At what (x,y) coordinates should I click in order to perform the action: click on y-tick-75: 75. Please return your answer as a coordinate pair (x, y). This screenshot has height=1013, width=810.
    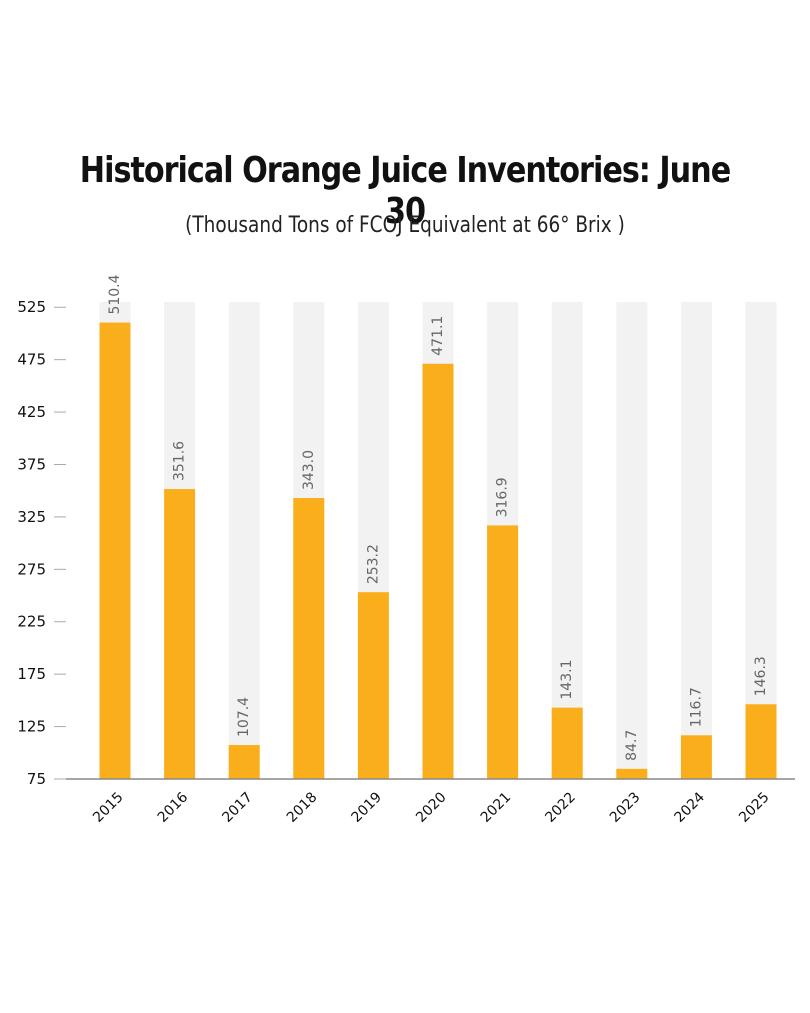
    Looking at the image, I should click on (36, 779).